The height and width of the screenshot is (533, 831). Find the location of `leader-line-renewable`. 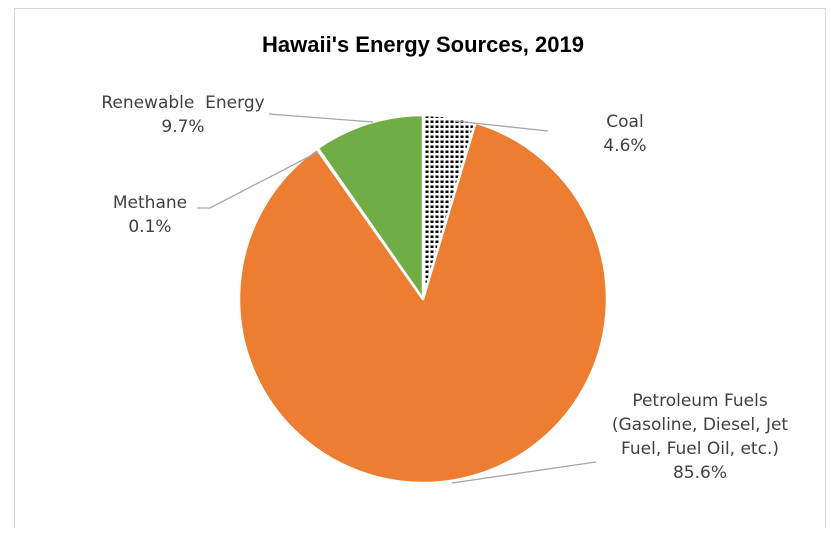

leader-line-renewable is located at coordinates (321, 118).